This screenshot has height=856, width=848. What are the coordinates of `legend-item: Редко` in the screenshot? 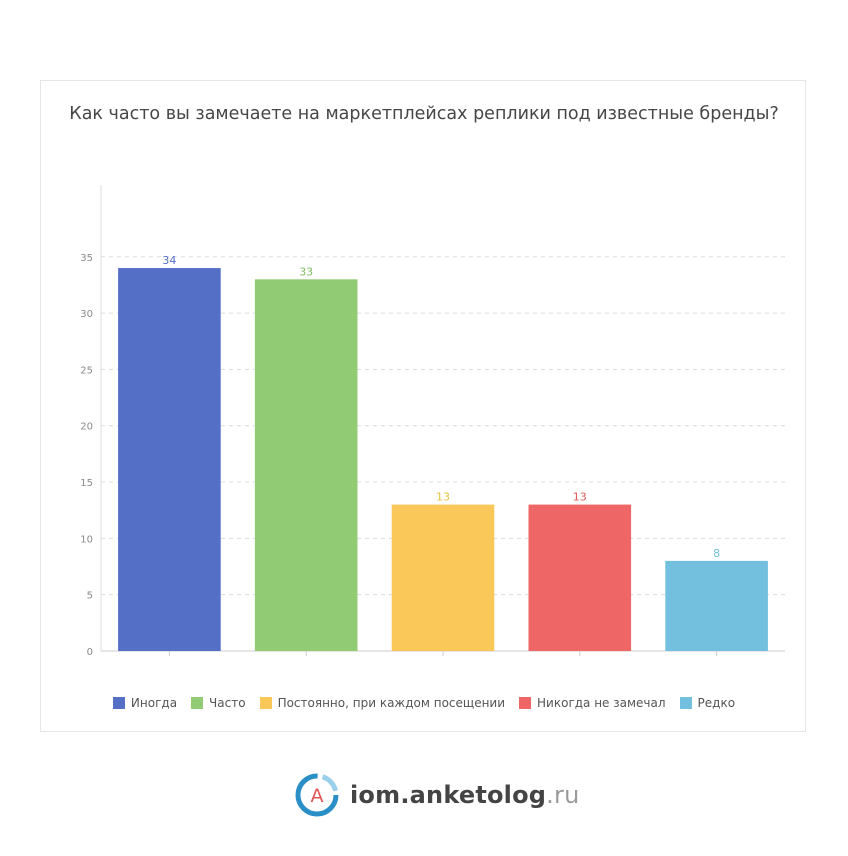 It's located at (707, 703).